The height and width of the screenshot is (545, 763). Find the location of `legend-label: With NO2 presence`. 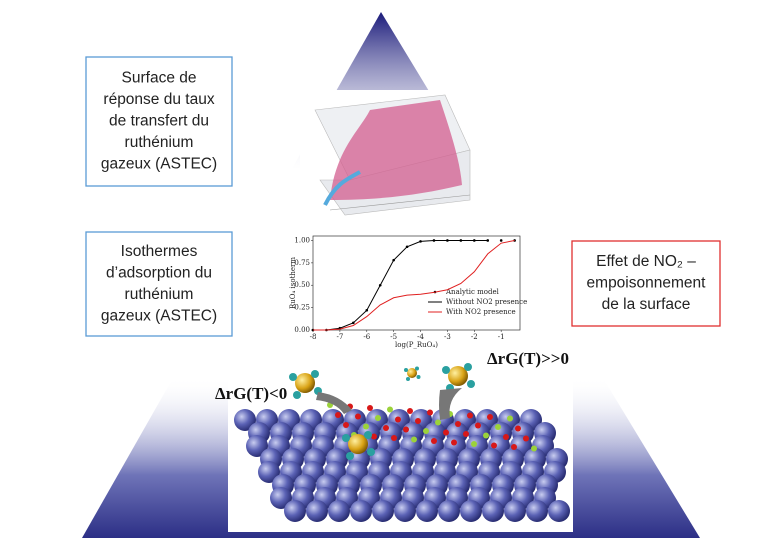

legend-label: With NO2 presence is located at coordinates (481, 312).